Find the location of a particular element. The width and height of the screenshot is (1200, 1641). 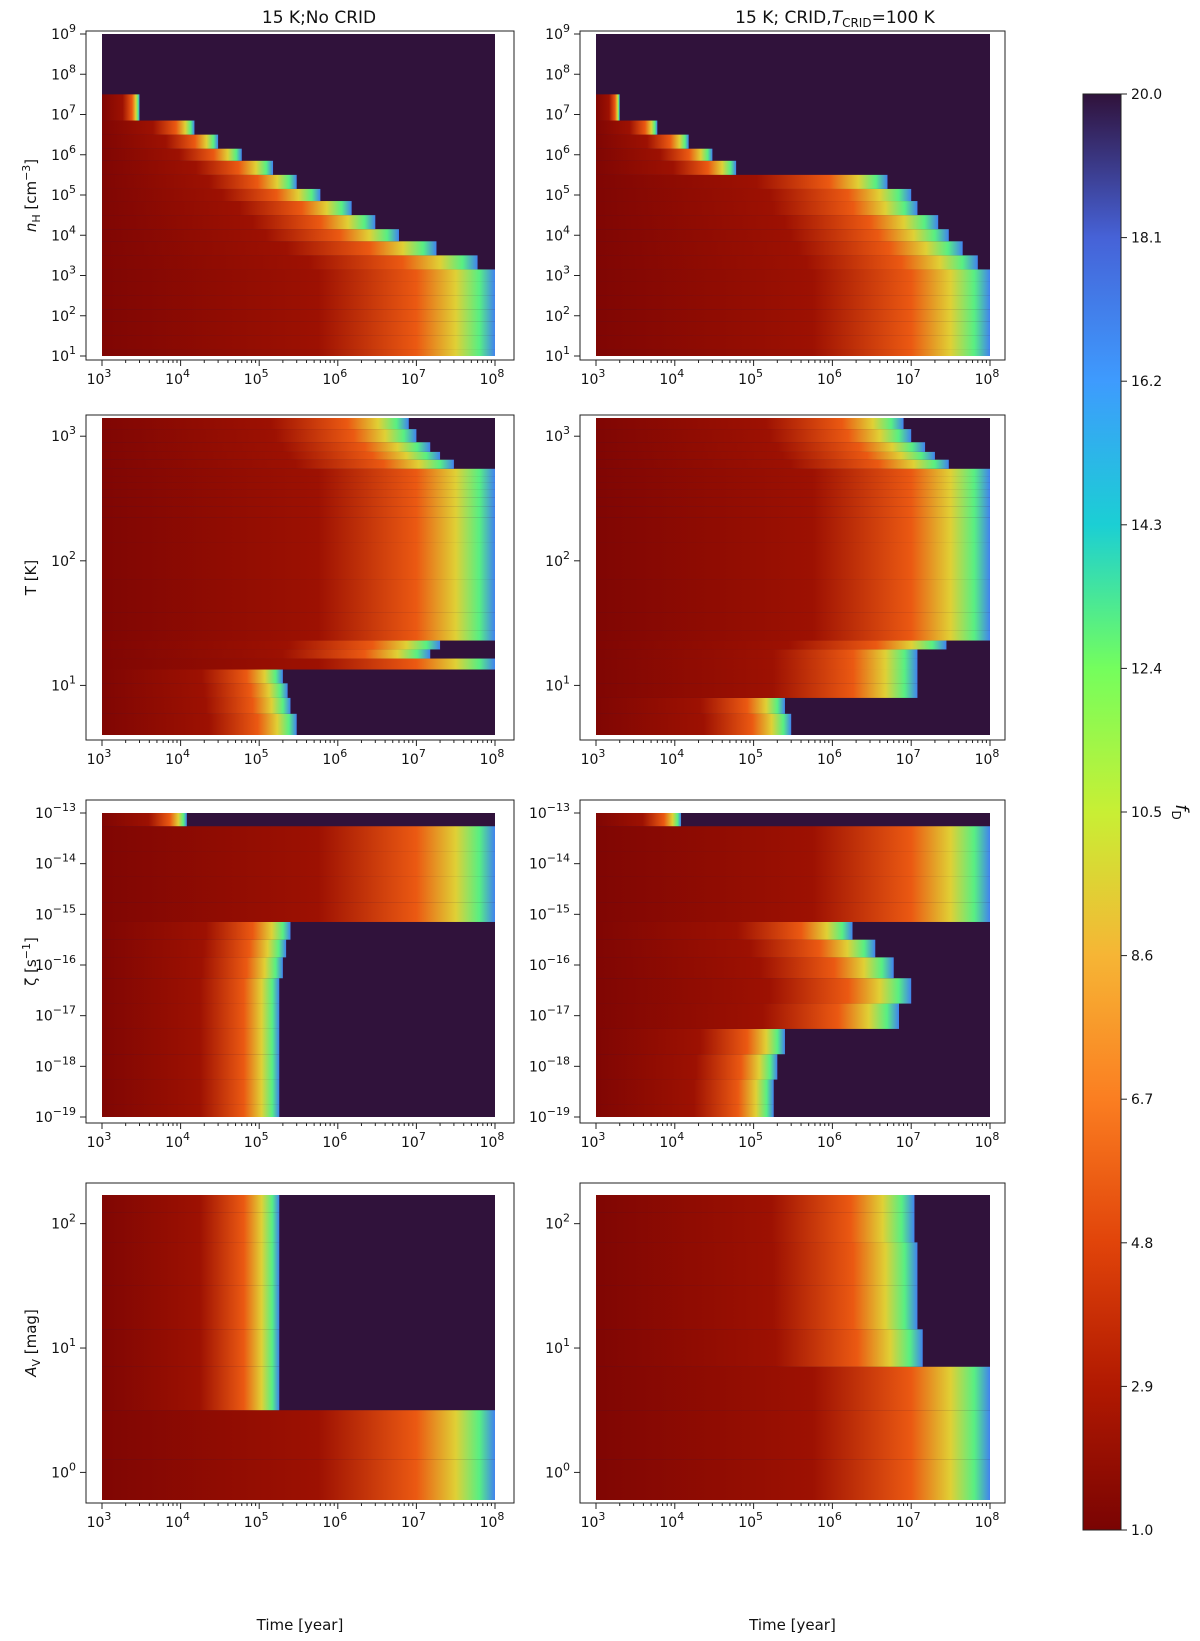

y-tick-label: 10⁸ is located at coordinates (63, 72).